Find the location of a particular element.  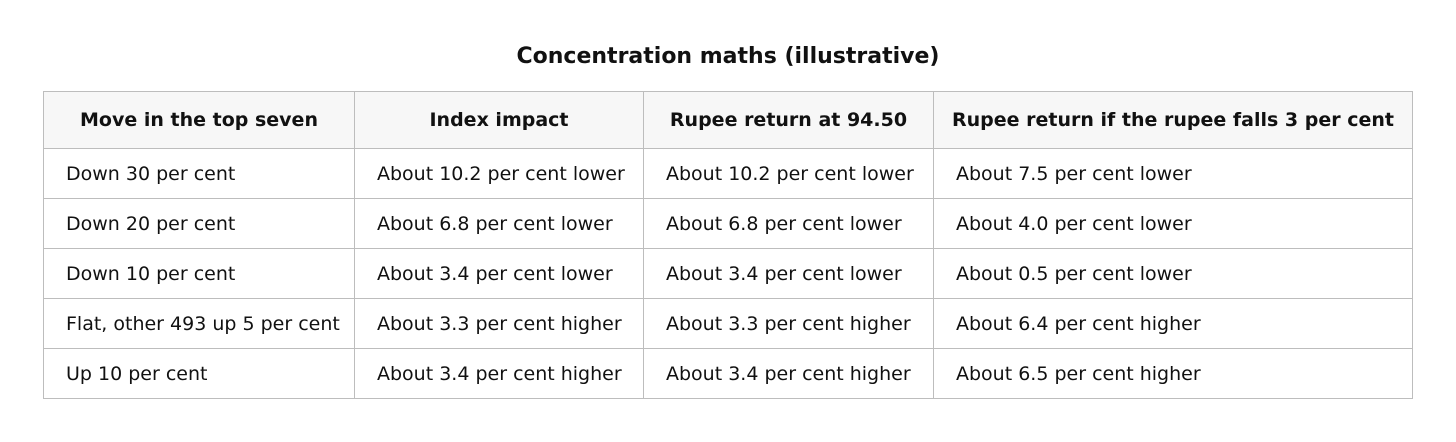

table-cell: About 7.5 per cent lower is located at coordinates (1173, 173).